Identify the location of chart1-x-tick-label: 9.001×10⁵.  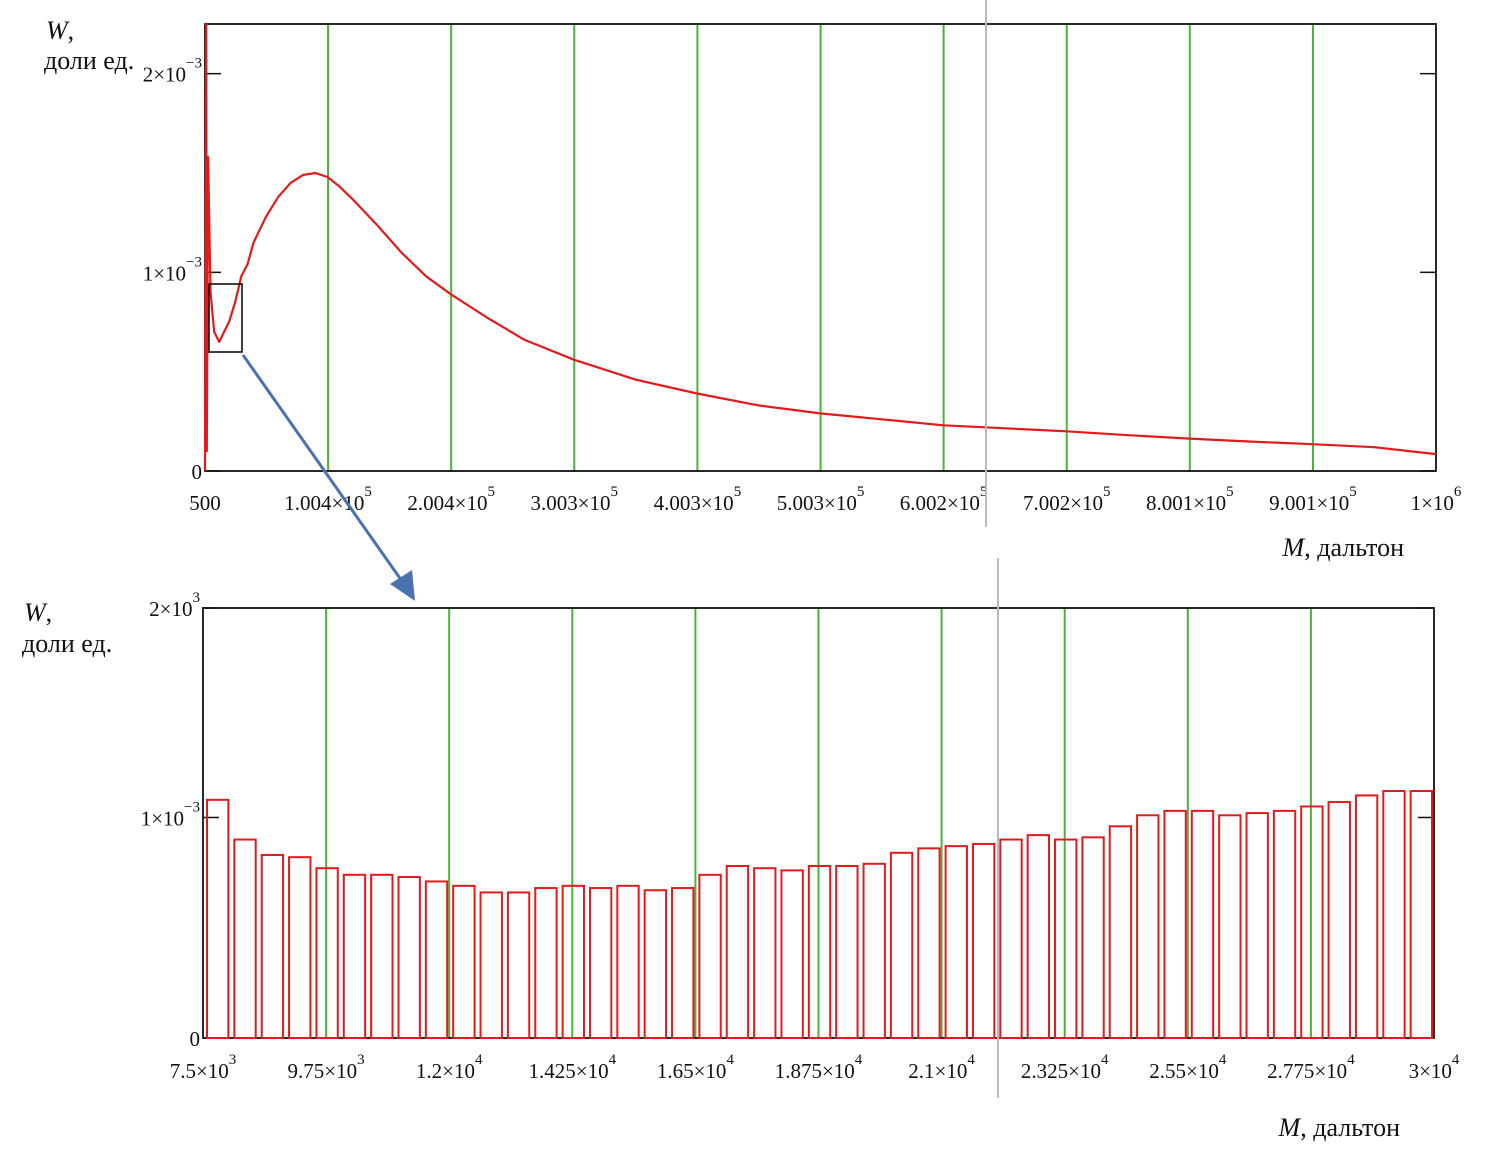
(1313, 499).